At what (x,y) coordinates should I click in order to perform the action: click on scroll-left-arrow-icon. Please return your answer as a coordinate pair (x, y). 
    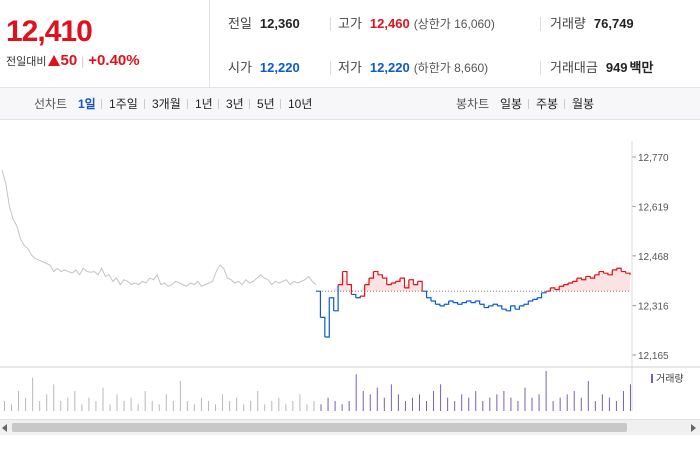
    Looking at the image, I should click on (4, 428).